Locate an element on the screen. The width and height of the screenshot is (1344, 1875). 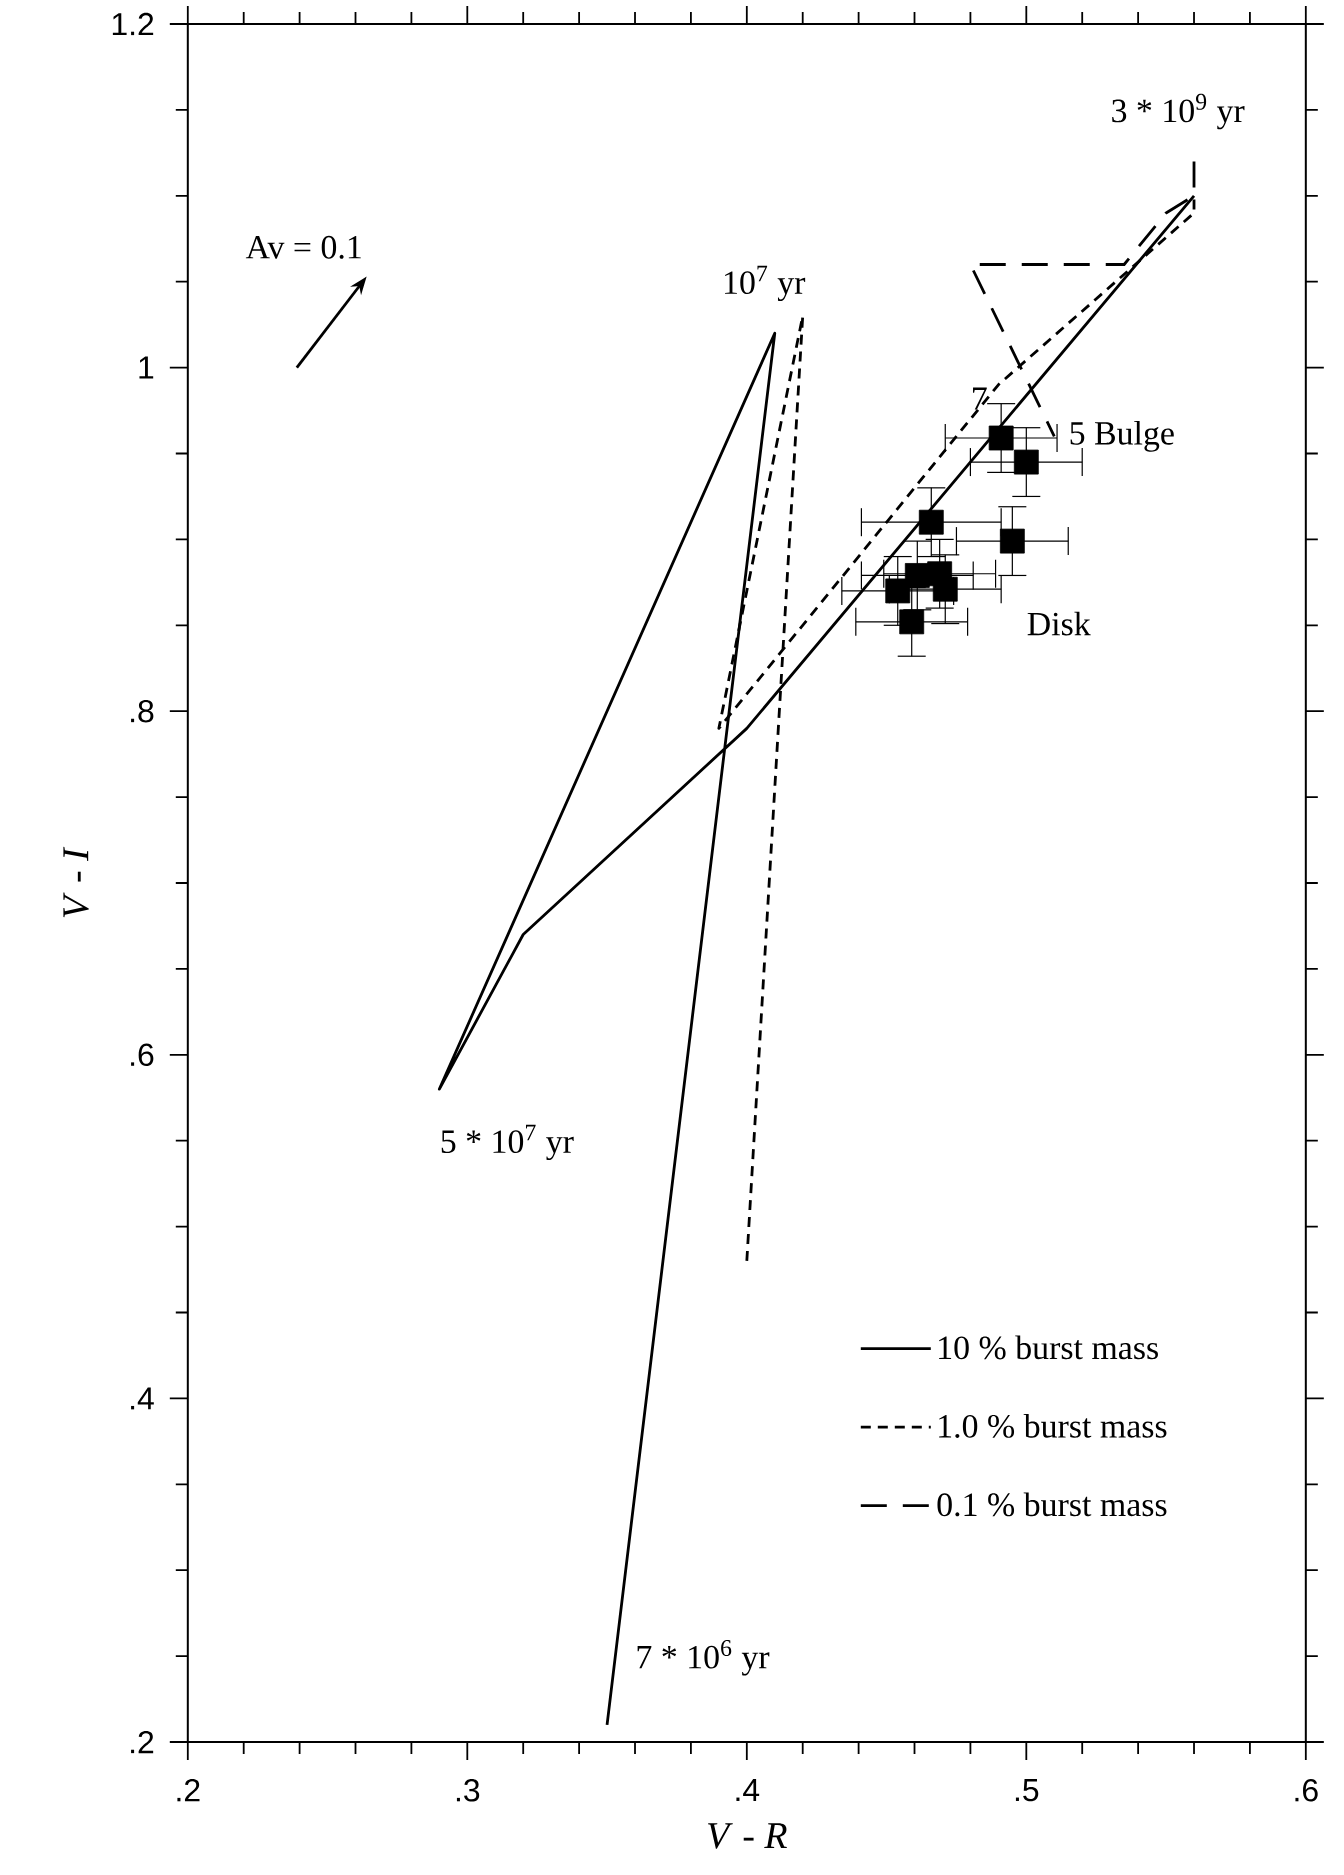
annotation: Av = 0.1 is located at coordinates (303, 247).